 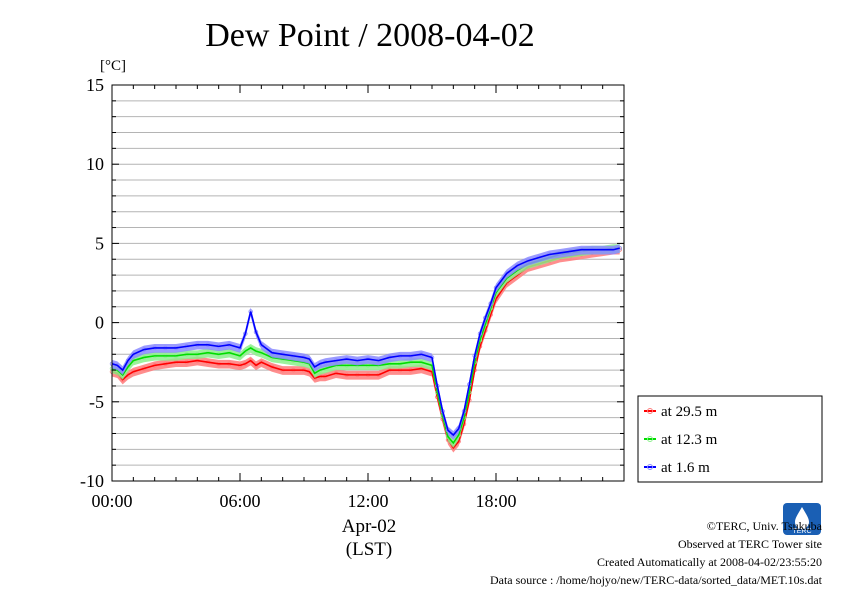 I want to click on legend-label: at 12.3 m, so click(x=689, y=440).